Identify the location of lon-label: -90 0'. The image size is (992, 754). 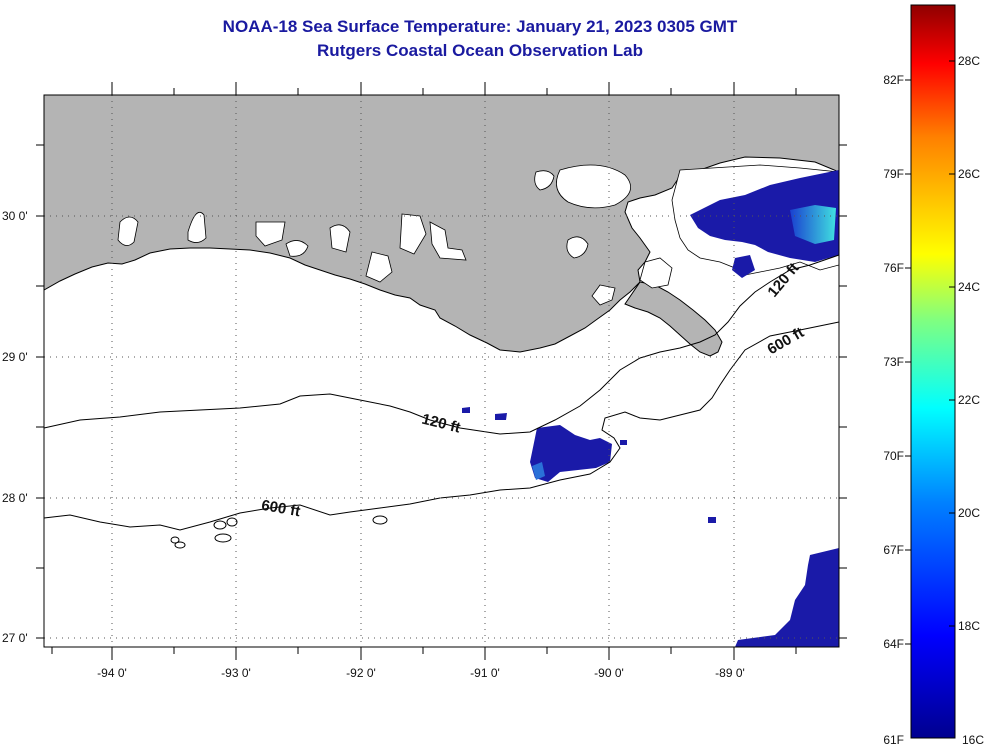
(609, 673).